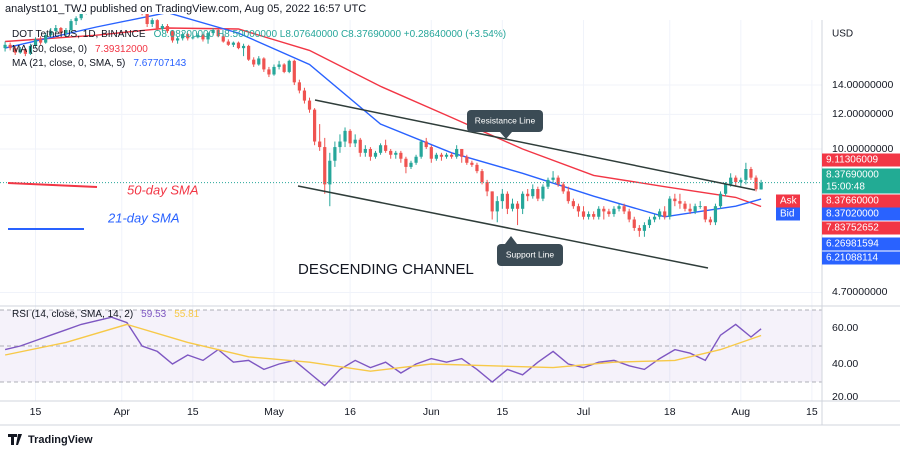  Describe the element at coordinates (68, 63) in the screenshot. I see `ma21-name: MA (21, close, 0, SMA, 5)` at that location.